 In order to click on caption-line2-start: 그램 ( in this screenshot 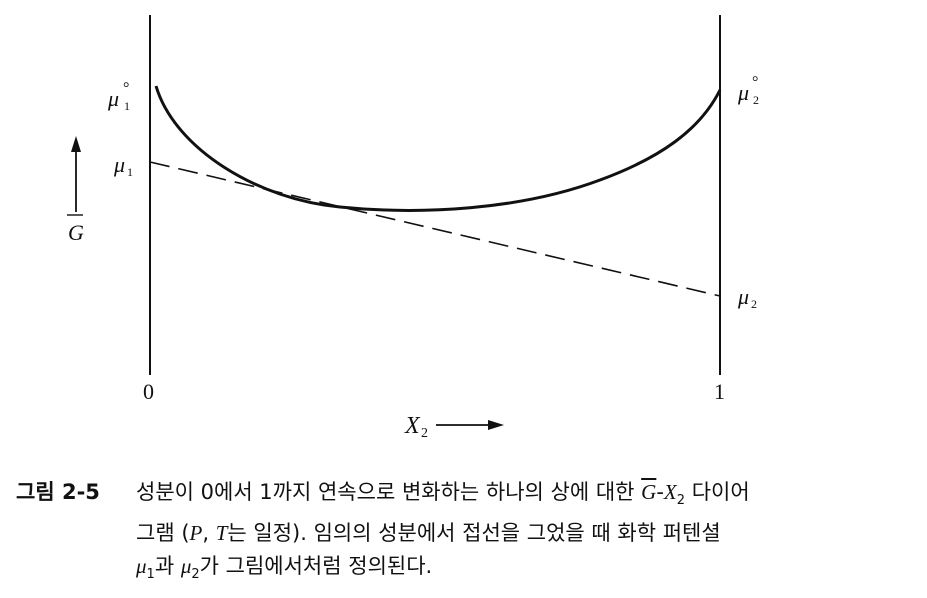, I will do `click(163, 533)`.